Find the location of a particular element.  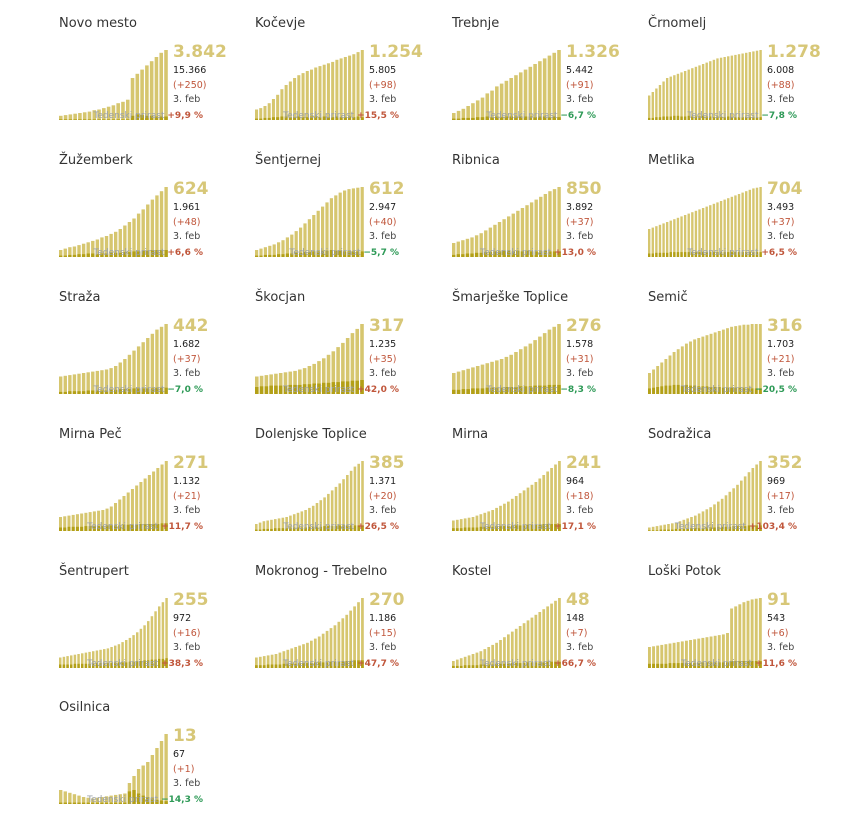

total-count: 67 is located at coordinates (179, 754).